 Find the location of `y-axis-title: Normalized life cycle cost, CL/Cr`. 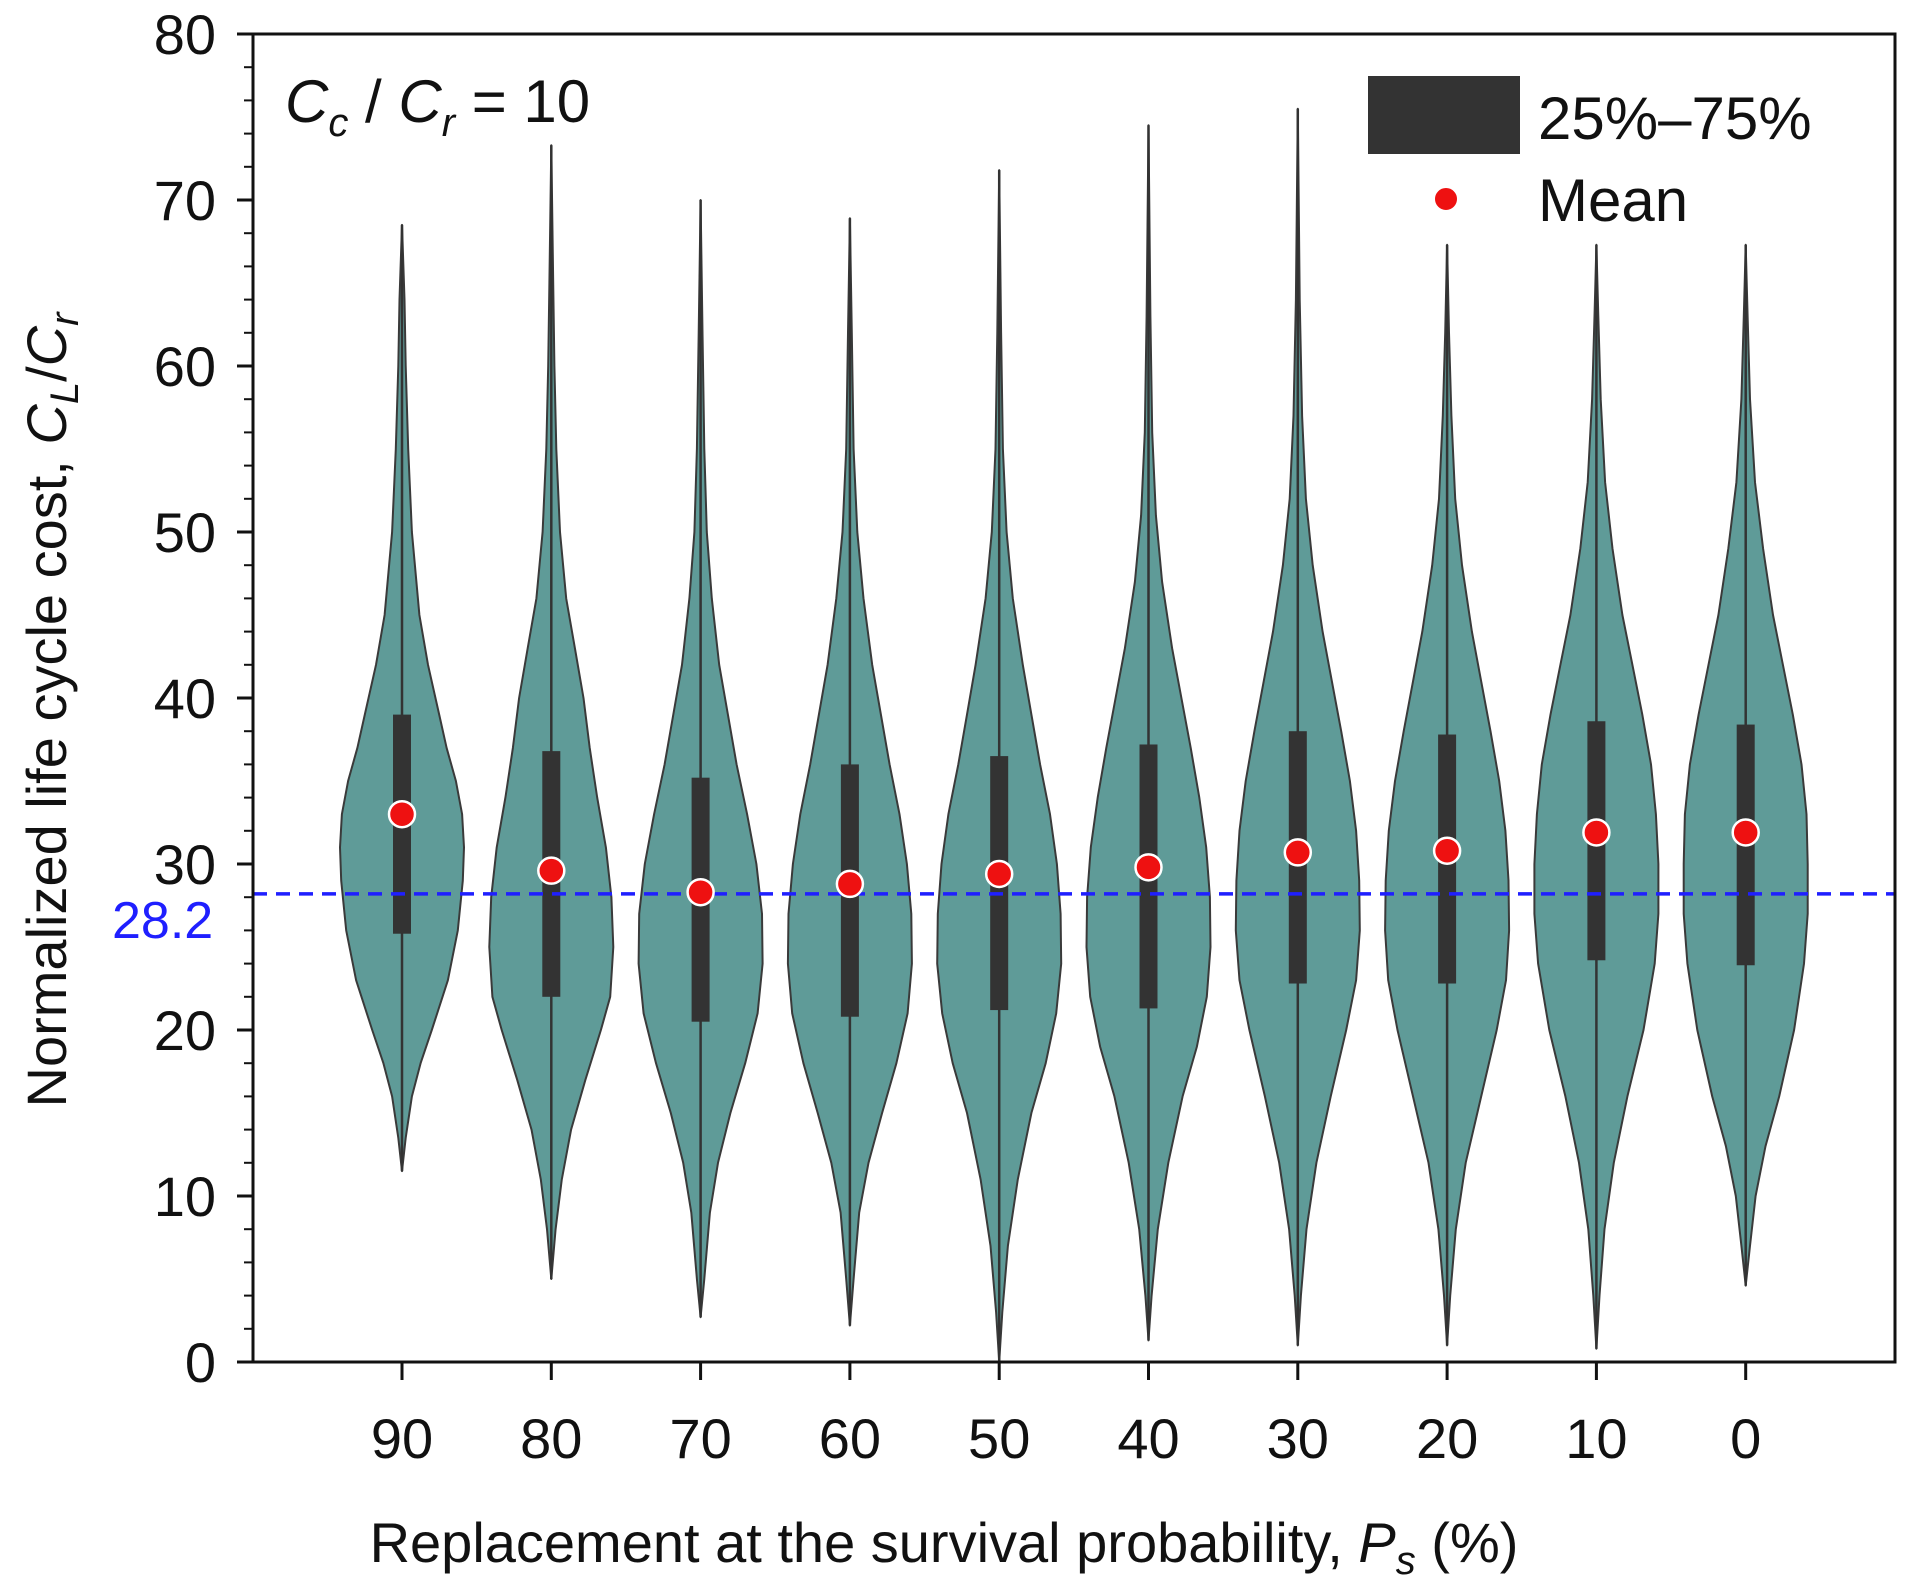

y-axis-title: Normalized life cycle cost, CL/Cr is located at coordinates (51, 709).